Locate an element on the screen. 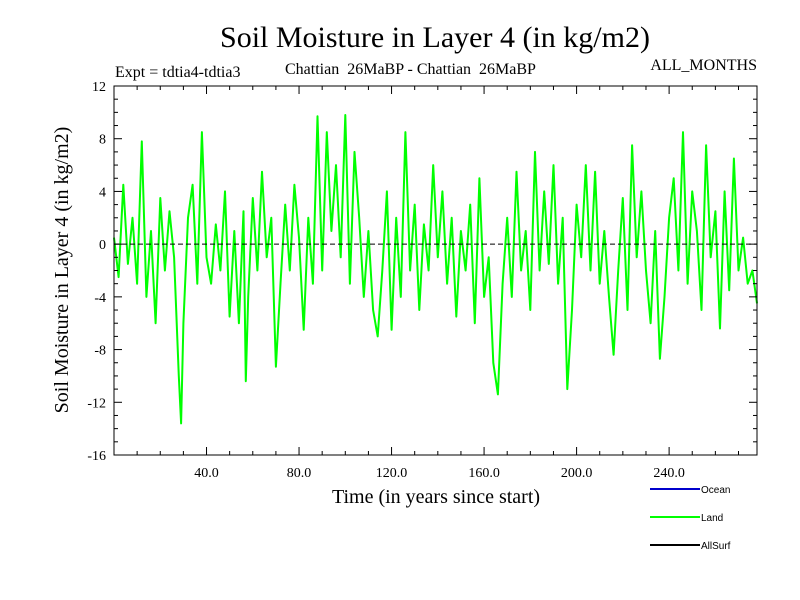  y-tick-label: -4 is located at coordinates (100, 298).